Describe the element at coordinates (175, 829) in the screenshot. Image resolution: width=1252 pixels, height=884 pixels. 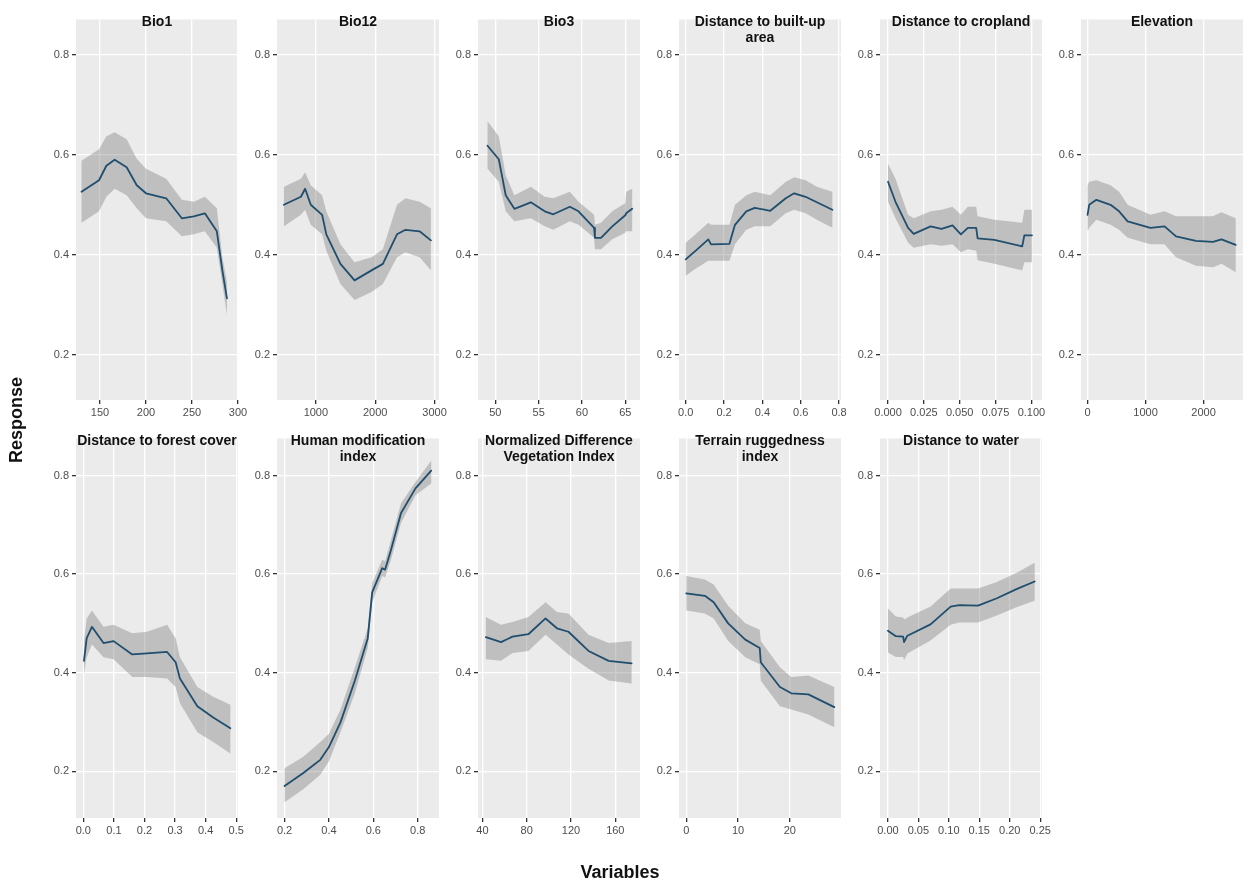
I see `x-tick-label: 0.3` at that location.